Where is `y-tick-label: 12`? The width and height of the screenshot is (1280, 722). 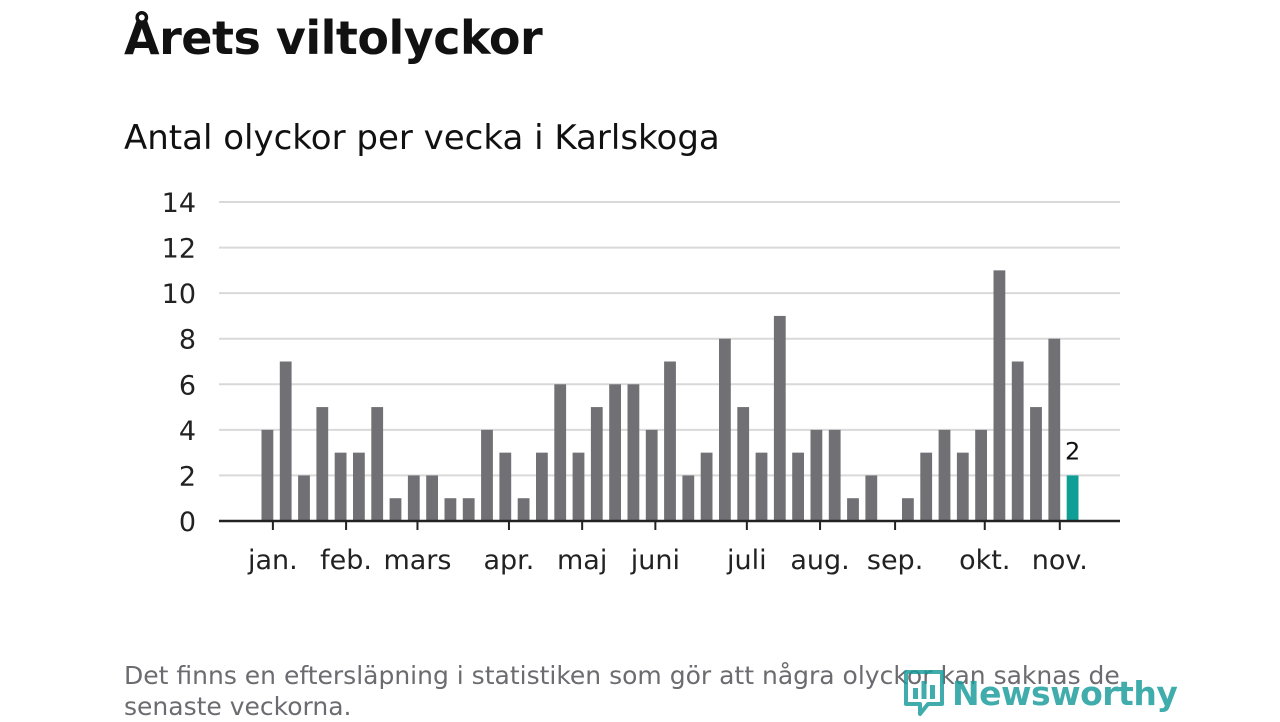 y-tick-label: 12 is located at coordinates (179, 249).